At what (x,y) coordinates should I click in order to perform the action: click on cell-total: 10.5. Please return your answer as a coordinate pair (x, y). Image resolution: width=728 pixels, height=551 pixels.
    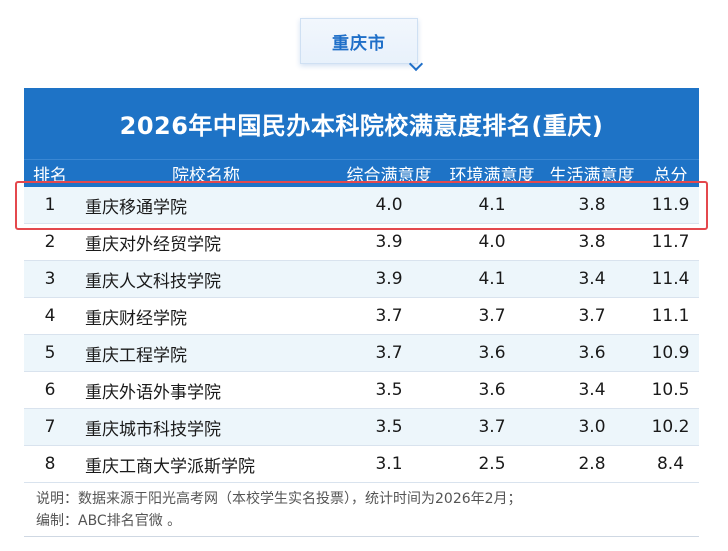
    Looking at the image, I should click on (670, 390).